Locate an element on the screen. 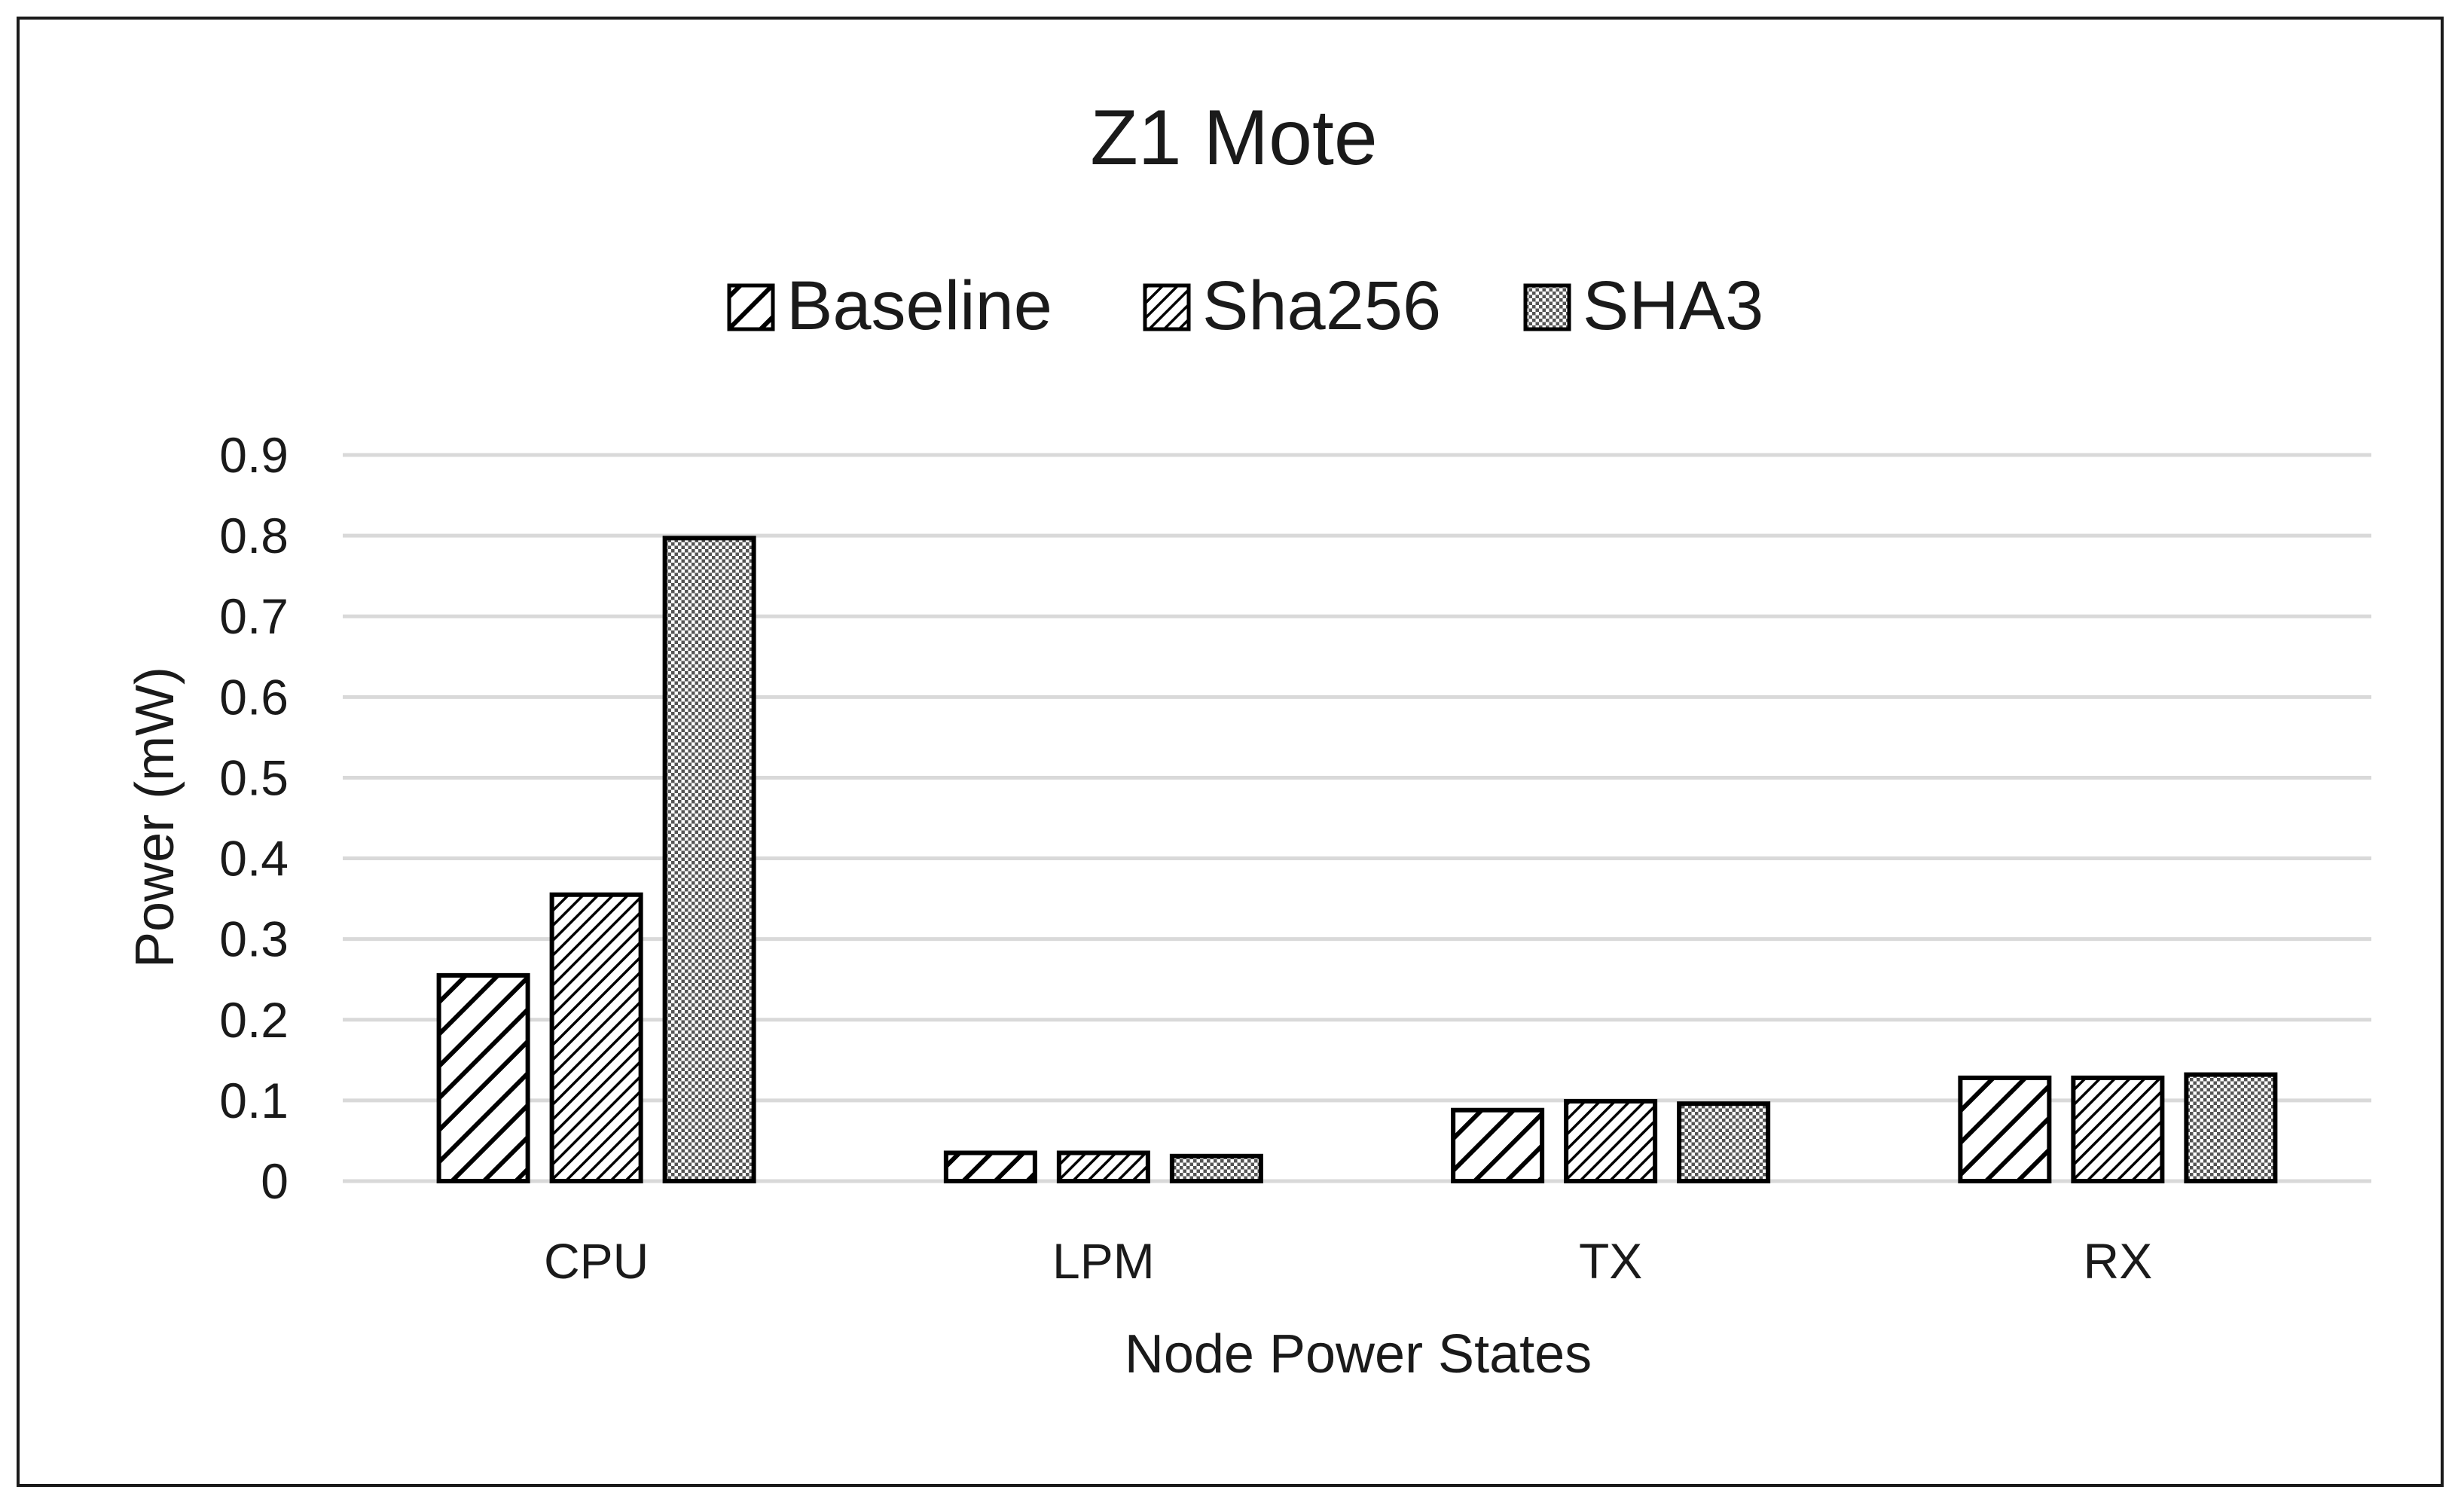  y-axis-ticks: 0 0.1 0.2 0.3 0.4 0.5 0.6 0.7 0.8 0.9 is located at coordinates (254, 818).